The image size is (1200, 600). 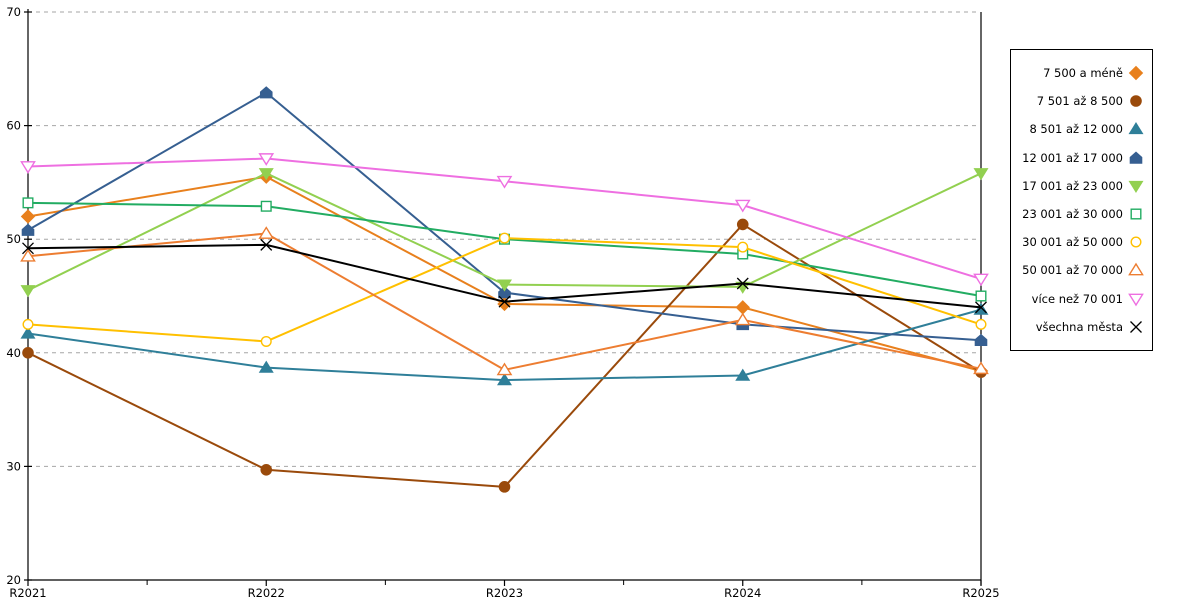 I want to click on legend-item: 30 001 až 50 000, so click(x=1079, y=242).